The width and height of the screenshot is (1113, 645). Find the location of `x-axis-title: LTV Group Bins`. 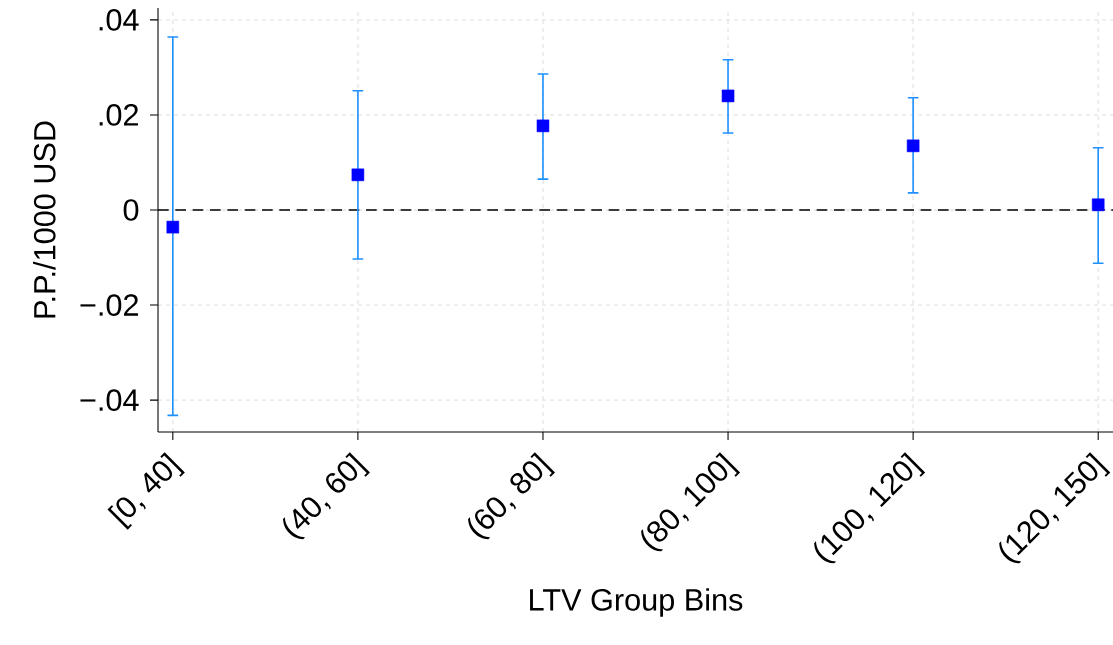

x-axis-title: LTV Group Bins is located at coordinates (636, 602).